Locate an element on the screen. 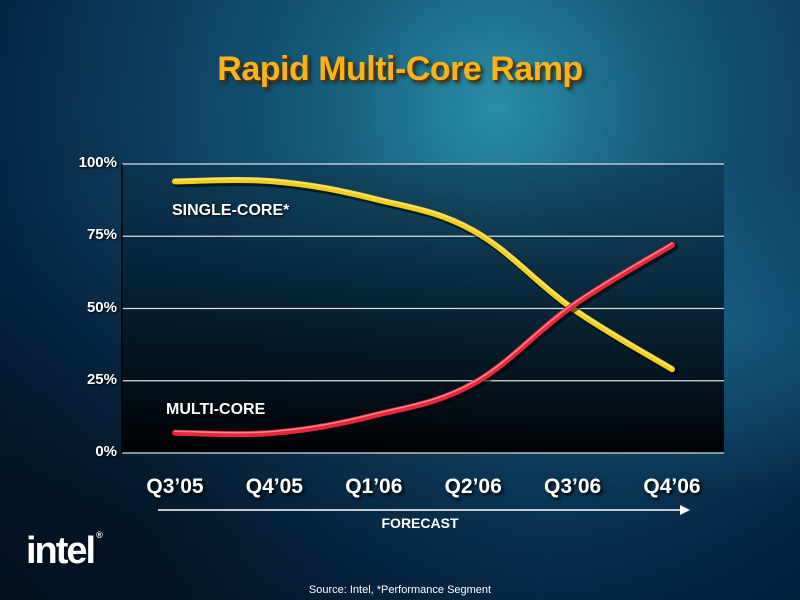 The width and height of the screenshot is (800, 600). source-note: Source: Intel, *Performance Segment is located at coordinates (400, 590).